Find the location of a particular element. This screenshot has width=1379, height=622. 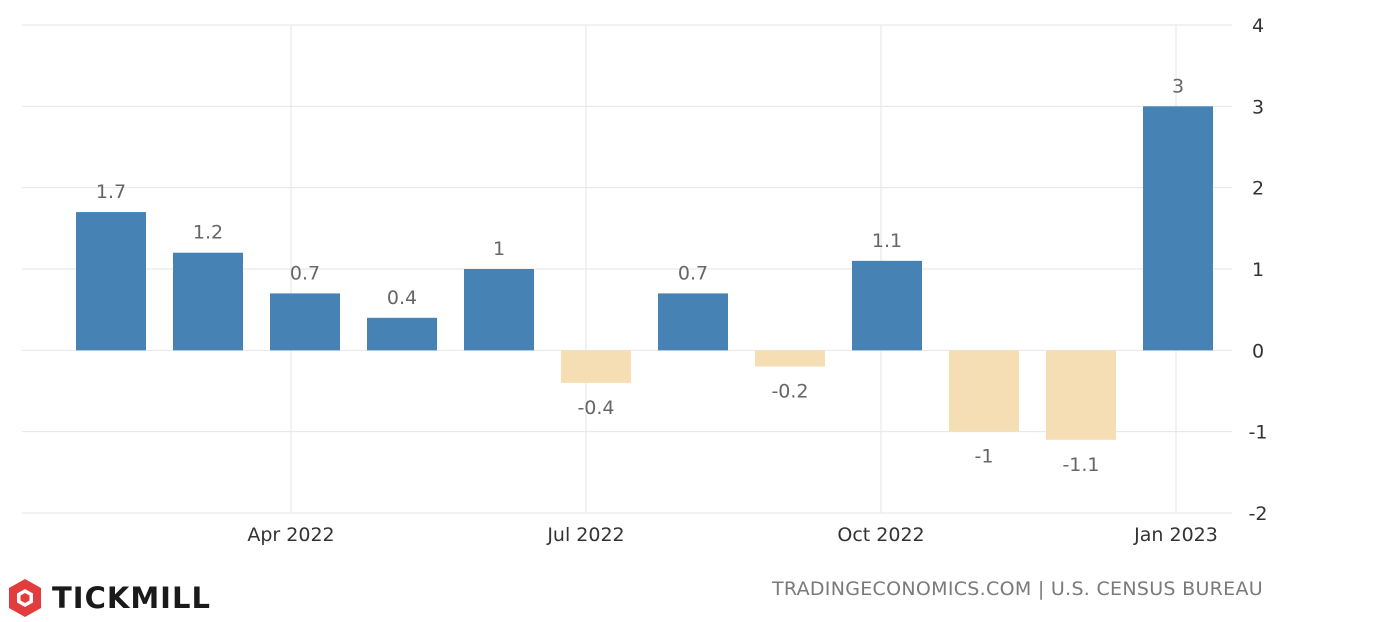

bar-data-label: 1.7 is located at coordinates (111, 192).